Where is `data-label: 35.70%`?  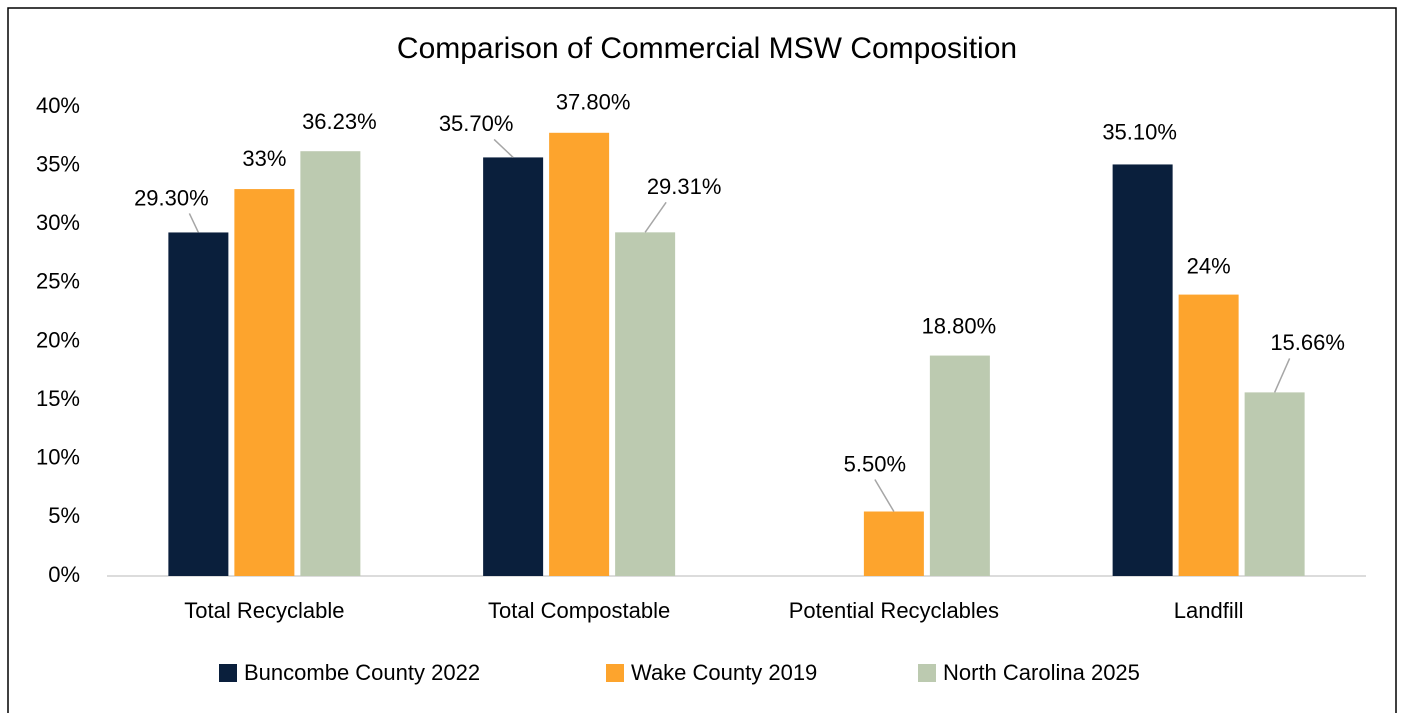
data-label: 35.70% is located at coordinates (476, 123).